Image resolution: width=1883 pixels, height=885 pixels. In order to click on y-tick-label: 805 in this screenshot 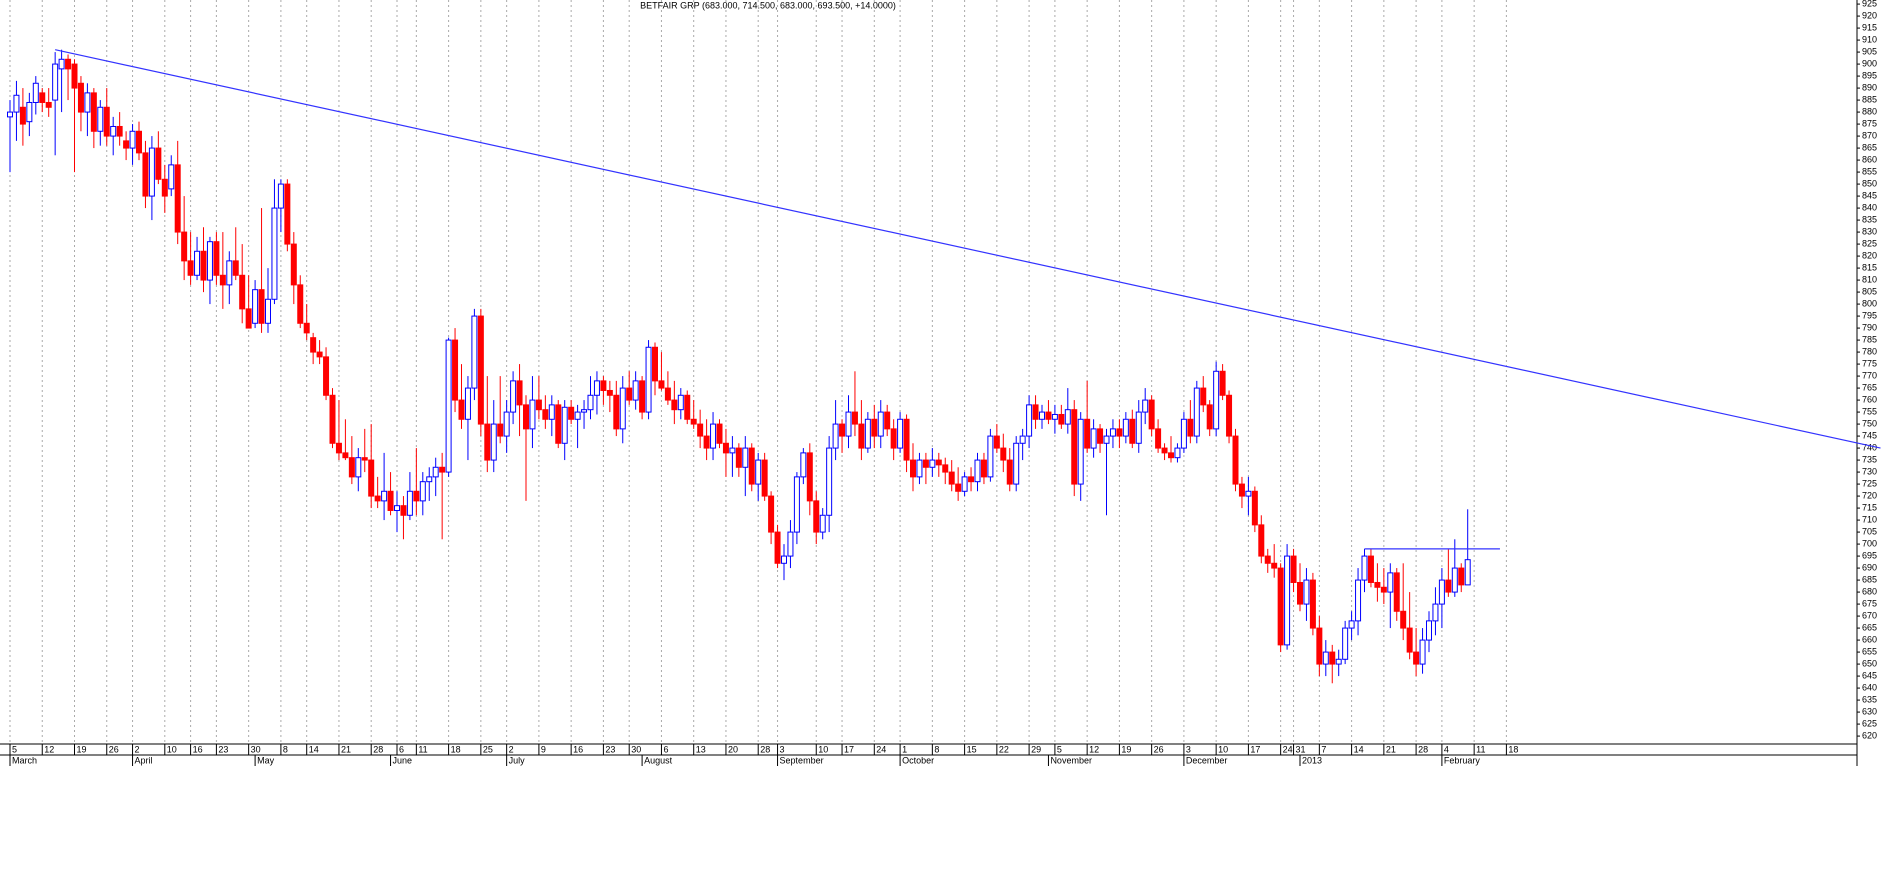, I will do `click(1869, 291)`.